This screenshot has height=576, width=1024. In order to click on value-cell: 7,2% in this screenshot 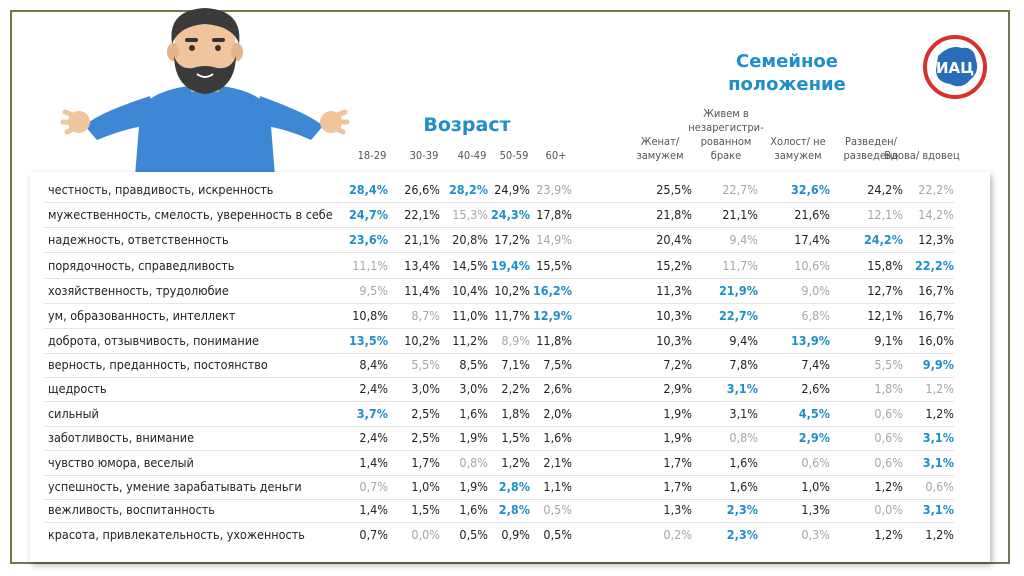, I will do `click(677, 364)`.